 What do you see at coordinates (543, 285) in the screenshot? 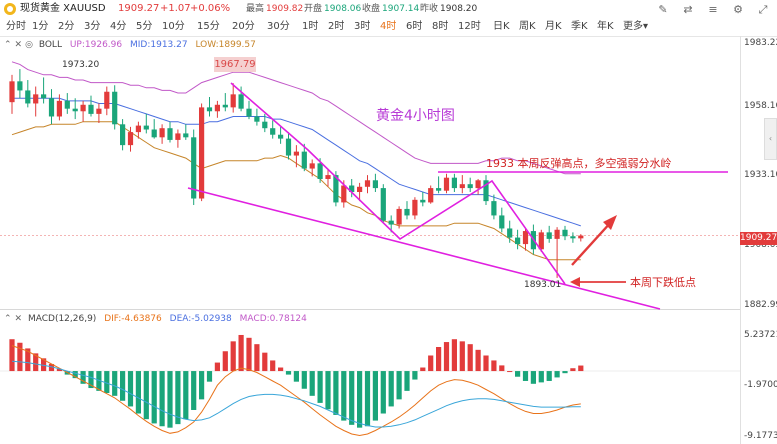
I see `low-price-marker: 1893.01` at bounding box center [543, 285].